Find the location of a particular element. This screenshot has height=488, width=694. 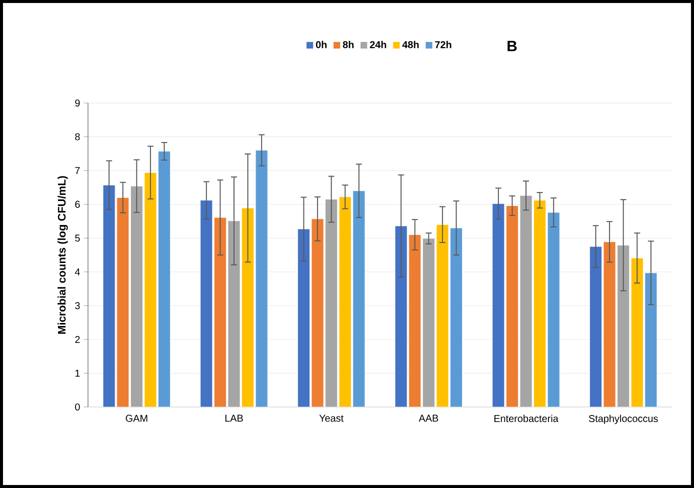

x-tick-label: AAB is located at coordinates (428, 418).